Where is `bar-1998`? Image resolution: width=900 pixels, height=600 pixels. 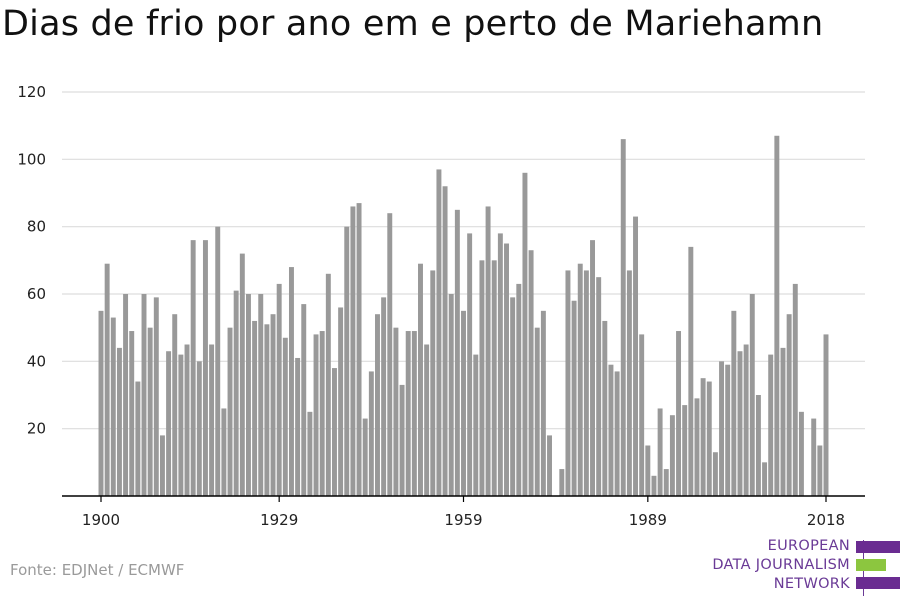
bar-1998 is located at coordinates (703, 437).